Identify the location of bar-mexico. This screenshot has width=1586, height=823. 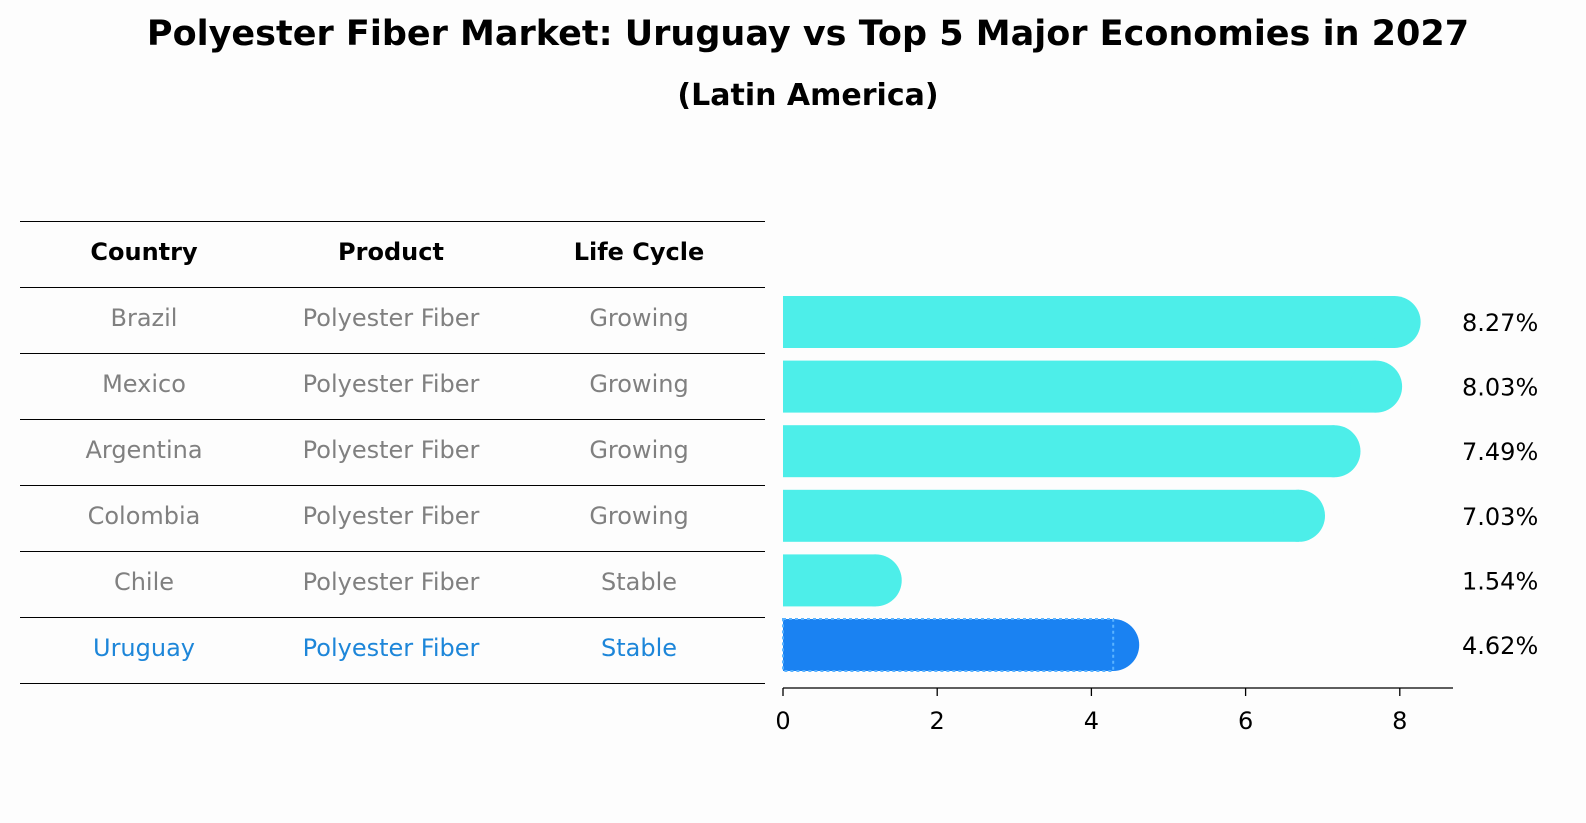
(1080, 386).